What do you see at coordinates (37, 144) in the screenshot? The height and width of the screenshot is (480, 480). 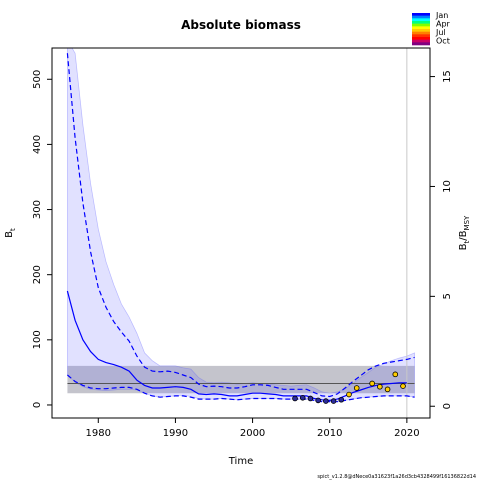 I see `y-tick-label: 400` at bounding box center [37, 144].